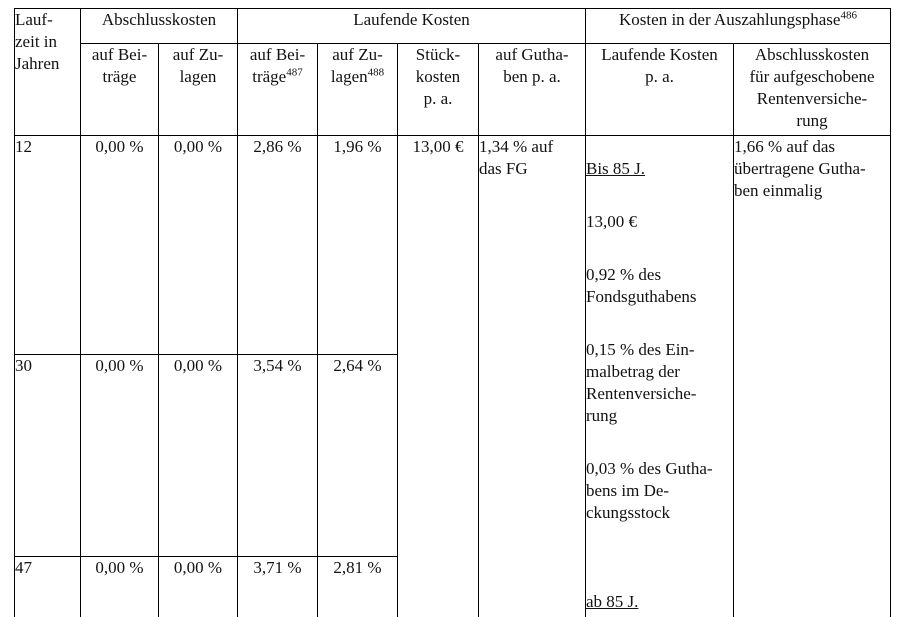 The width and height of the screenshot is (903, 617). I want to click on payout-heading-ab85: ab 85 J., so click(612, 601).